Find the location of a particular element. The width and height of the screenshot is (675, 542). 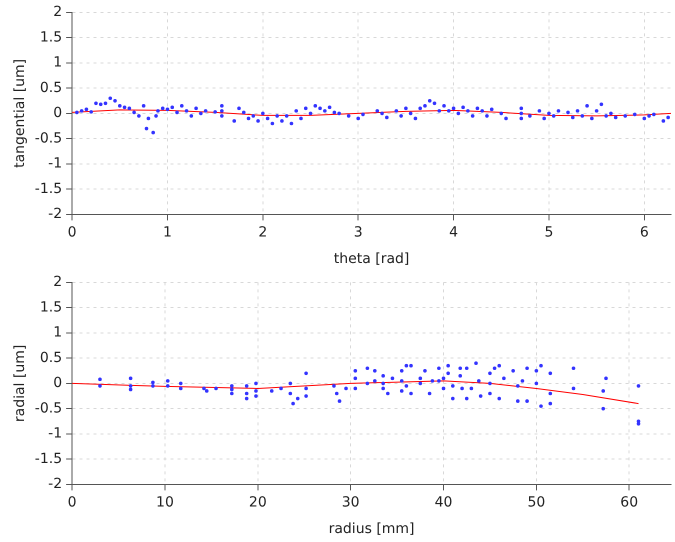

y-axis-title: radial [um] is located at coordinates (20, 383).